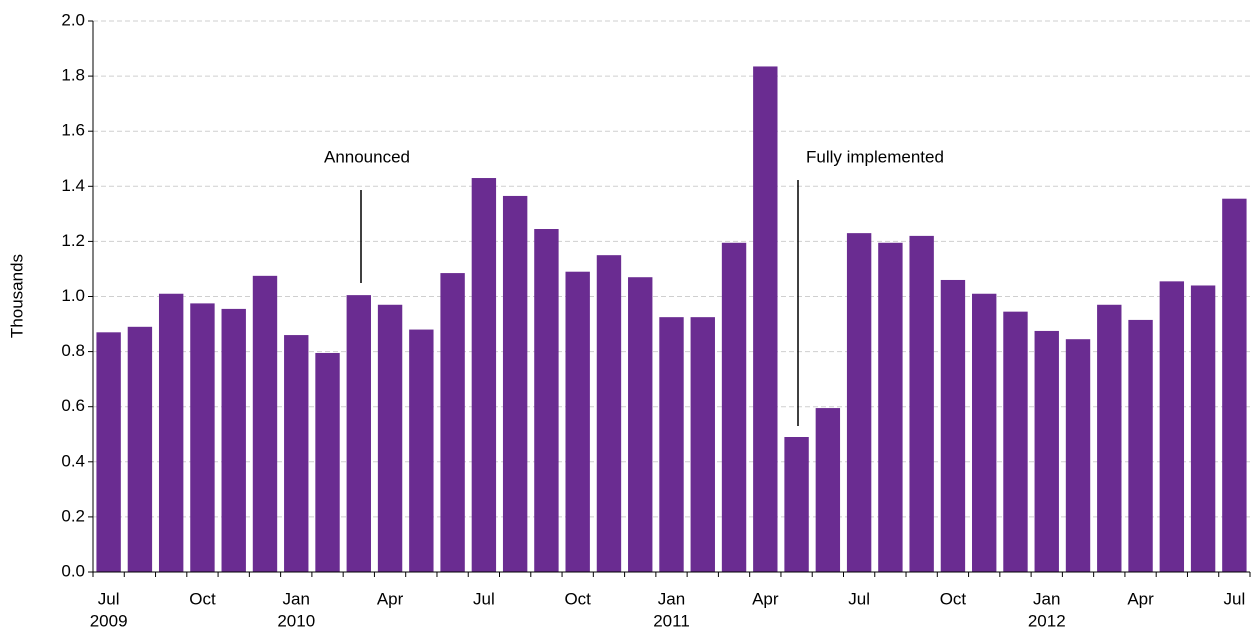  What do you see at coordinates (73, 75) in the screenshot?
I see `y-tick-label: 1.8` at bounding box center [73, 75].